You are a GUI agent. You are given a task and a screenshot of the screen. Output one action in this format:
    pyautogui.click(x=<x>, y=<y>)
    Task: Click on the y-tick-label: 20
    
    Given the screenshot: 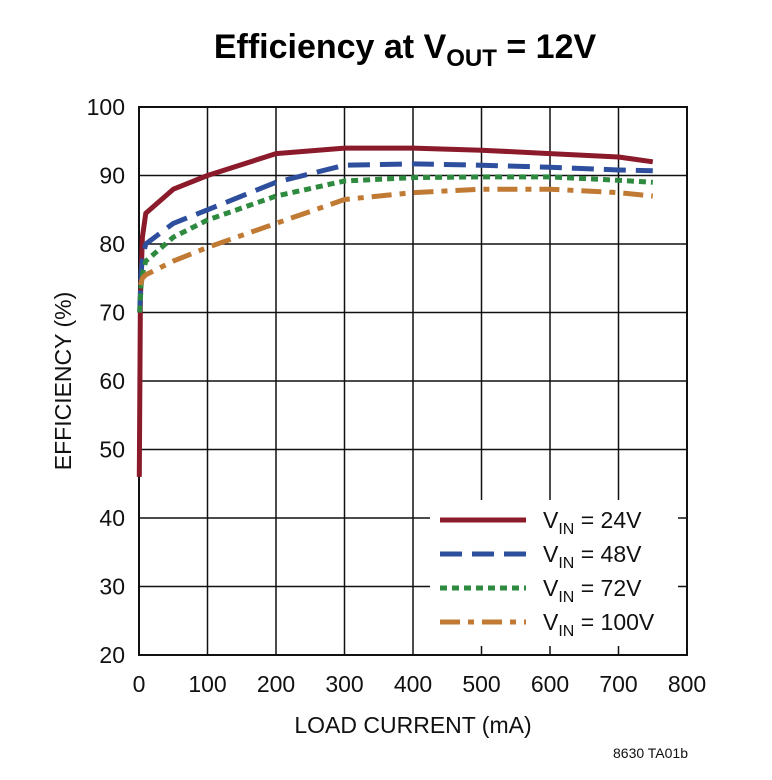 What is the action you would take?
    pyautogui.click(x=112, y=655)
    